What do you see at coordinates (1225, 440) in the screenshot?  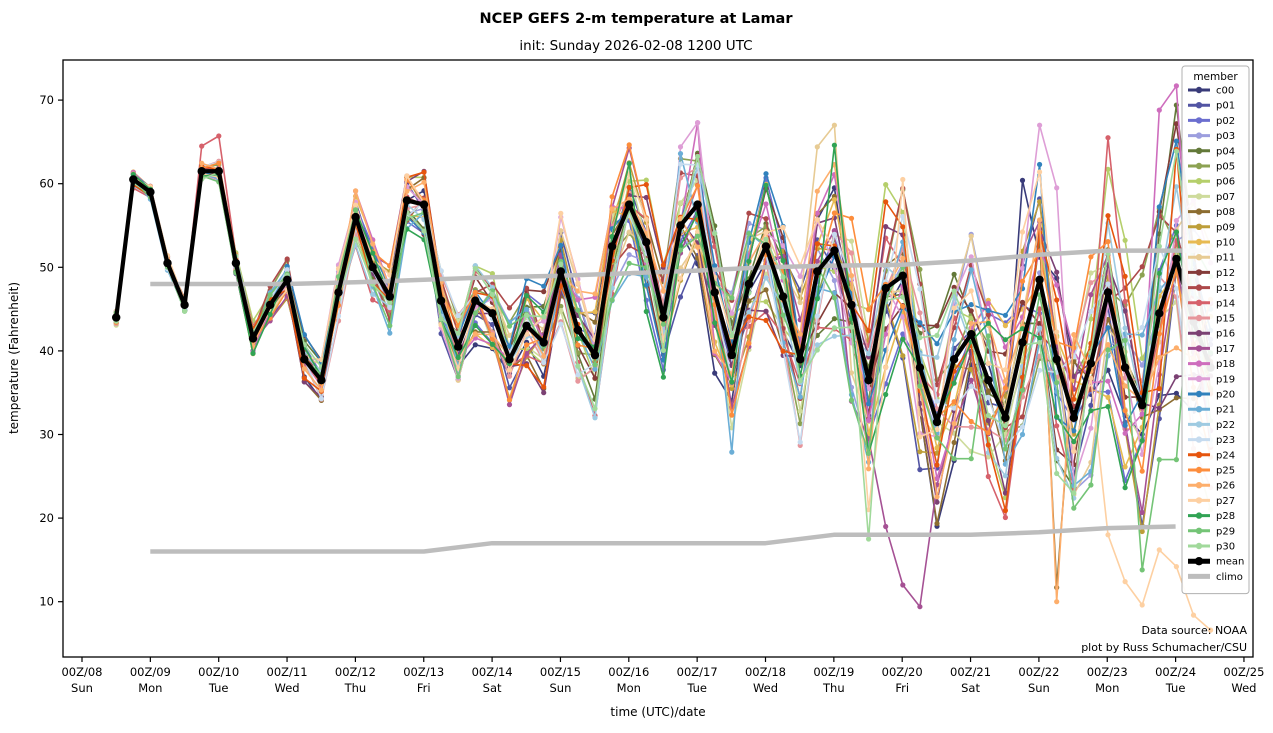 I see `legend-label-p23: p23` at bounding box center [1225, 440].